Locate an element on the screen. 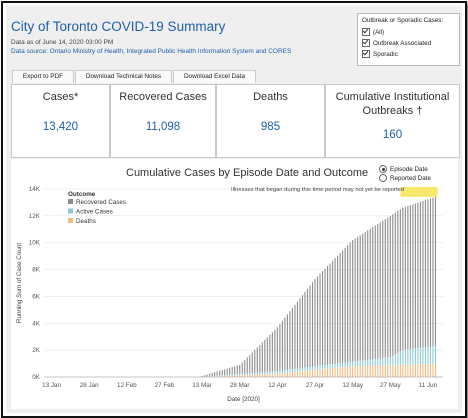  y-tick-label: 10K is located at coordinates (35, 243).